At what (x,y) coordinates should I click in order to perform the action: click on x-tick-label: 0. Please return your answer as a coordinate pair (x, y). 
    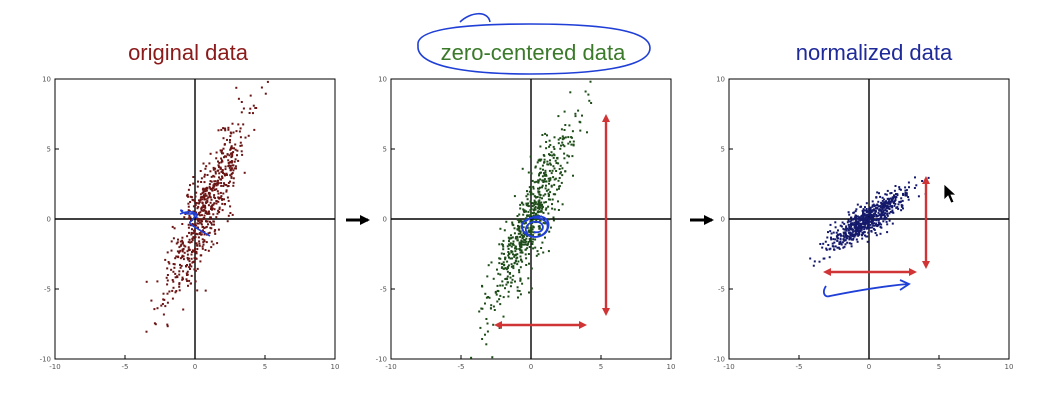
    Looking at the image, I should click on (531, 367).